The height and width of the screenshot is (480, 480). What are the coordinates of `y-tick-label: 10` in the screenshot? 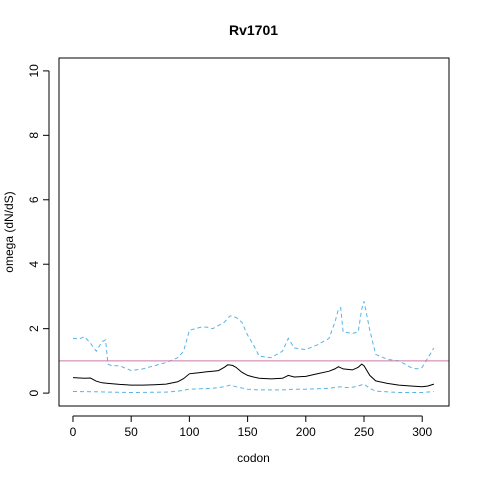 It's located at (34, 71).